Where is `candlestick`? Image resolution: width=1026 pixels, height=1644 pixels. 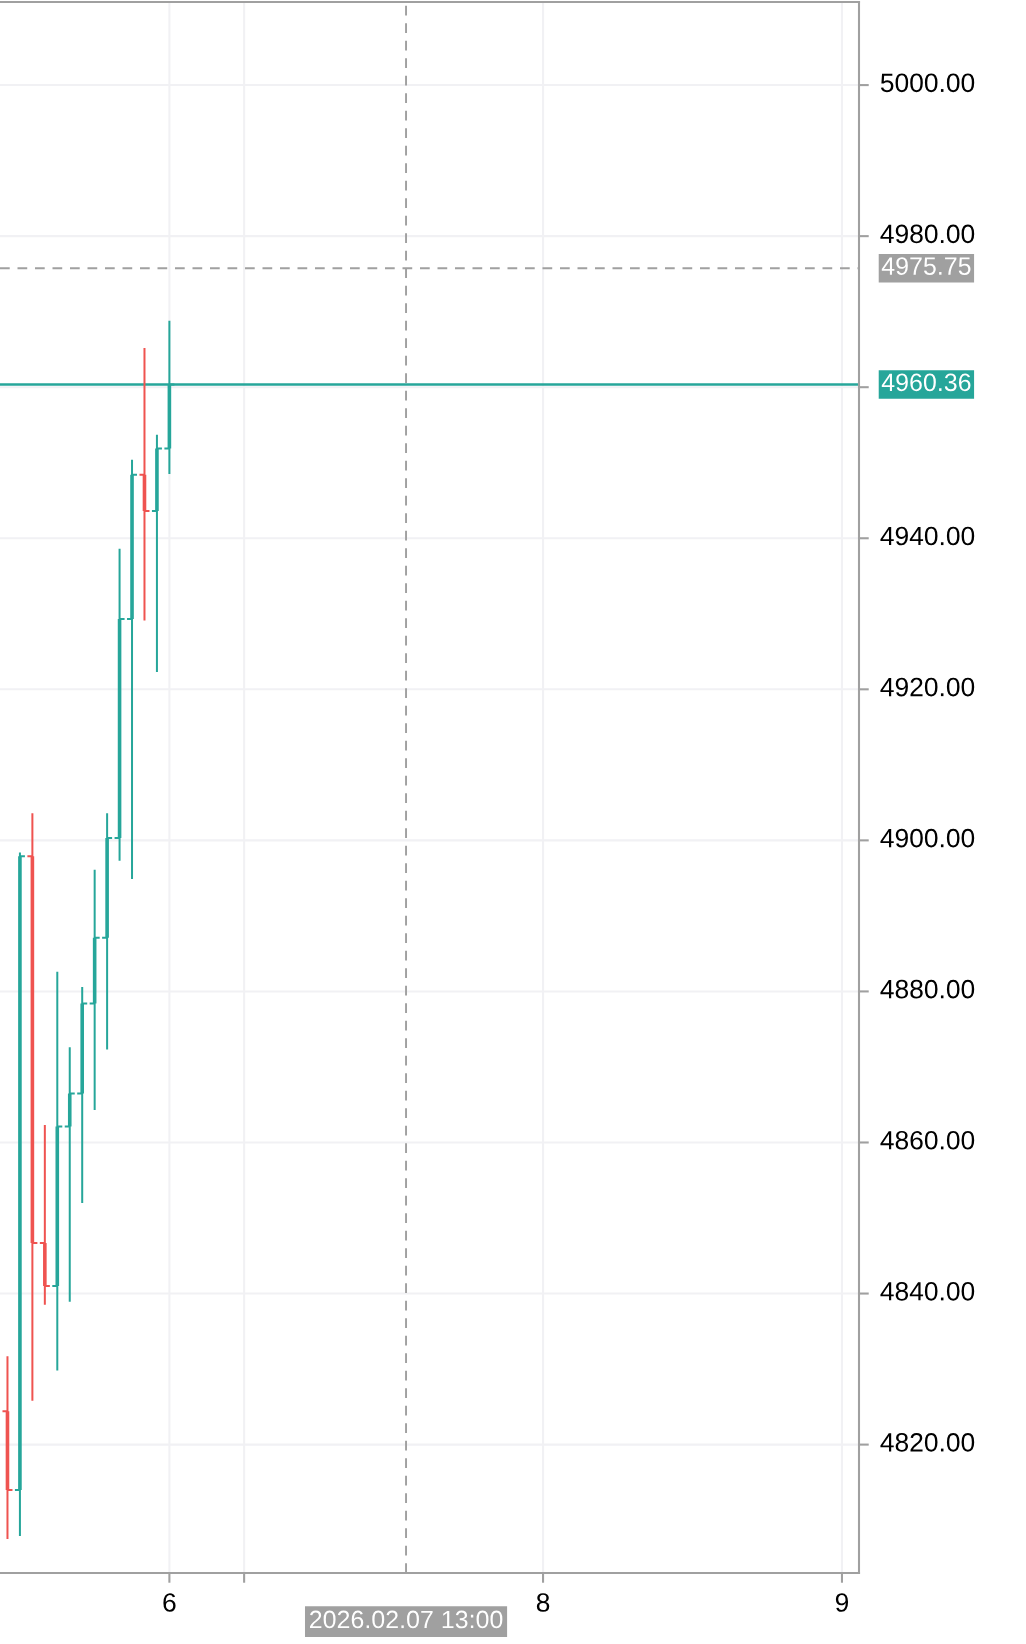
candlestick is located at coordinates (69, 1174).